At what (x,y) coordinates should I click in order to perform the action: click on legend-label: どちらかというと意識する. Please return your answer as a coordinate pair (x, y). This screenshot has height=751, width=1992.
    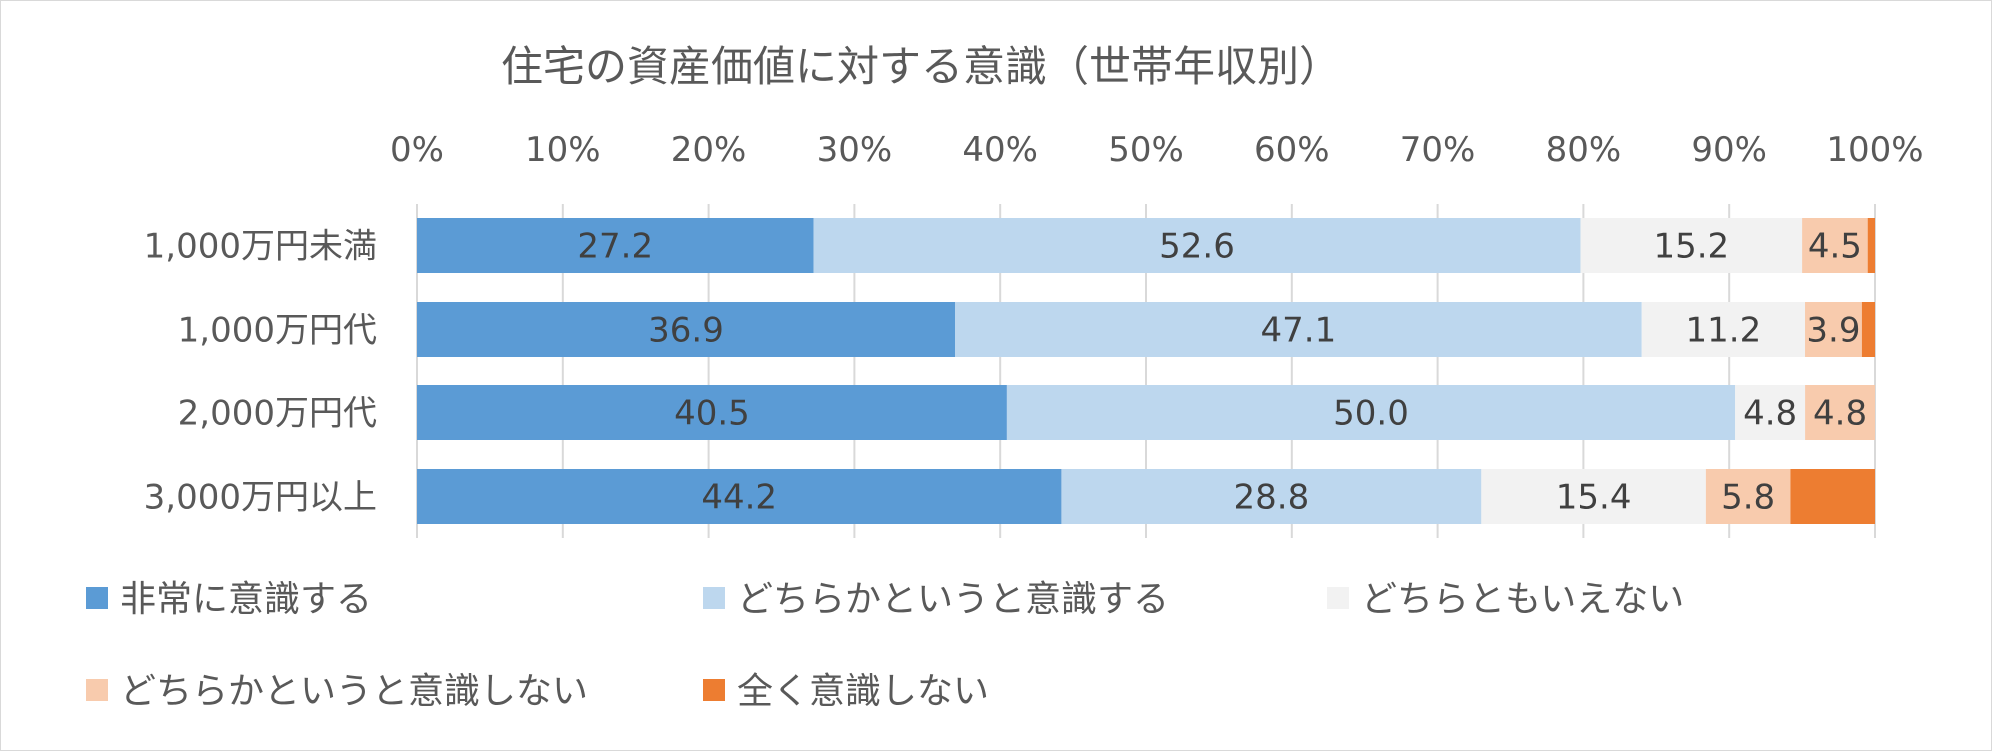
    Looking at the image, I should click on (953, 599).